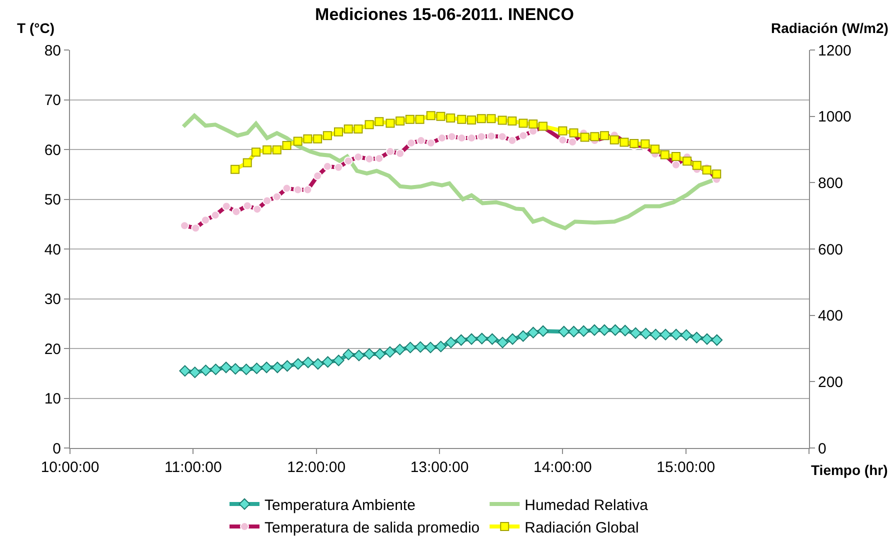 The image size is (889, 555). What do you see at coordinates (316, 467) in the screenshot?
I see `x-tick-label: 12:00:00` at bounding box center [316, 467].